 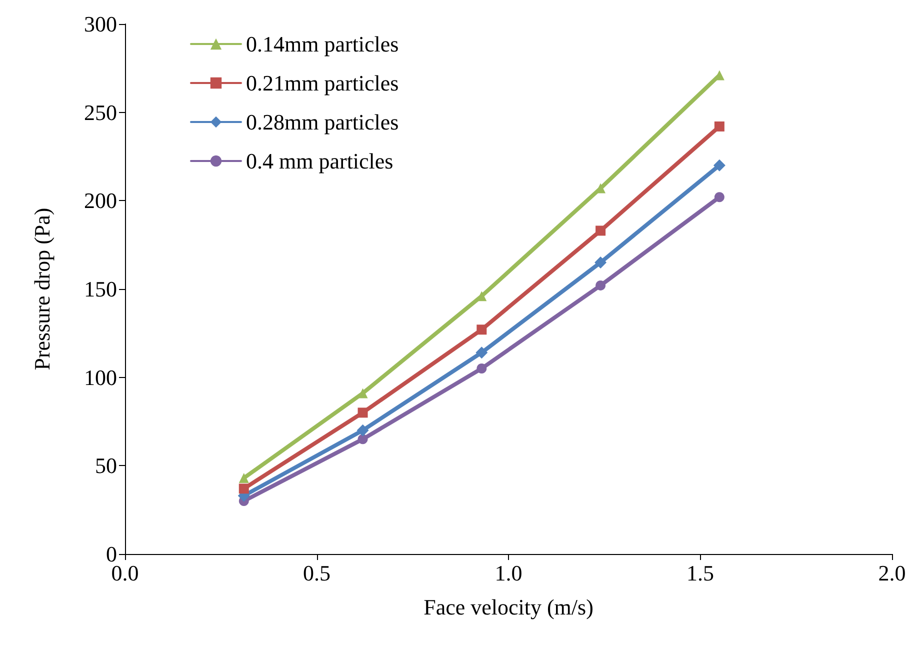 I want to click on y-axis-title: Pressure drop (Pa), so click(x=42, y=289).